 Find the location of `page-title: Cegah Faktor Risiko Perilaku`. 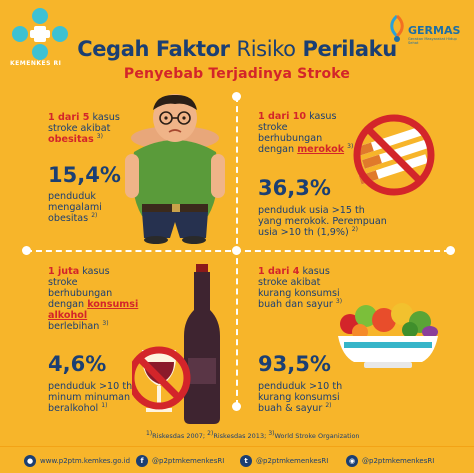

page-title: Cegah Faktor Risiko Perilaku is located at coordinates (237, 49).